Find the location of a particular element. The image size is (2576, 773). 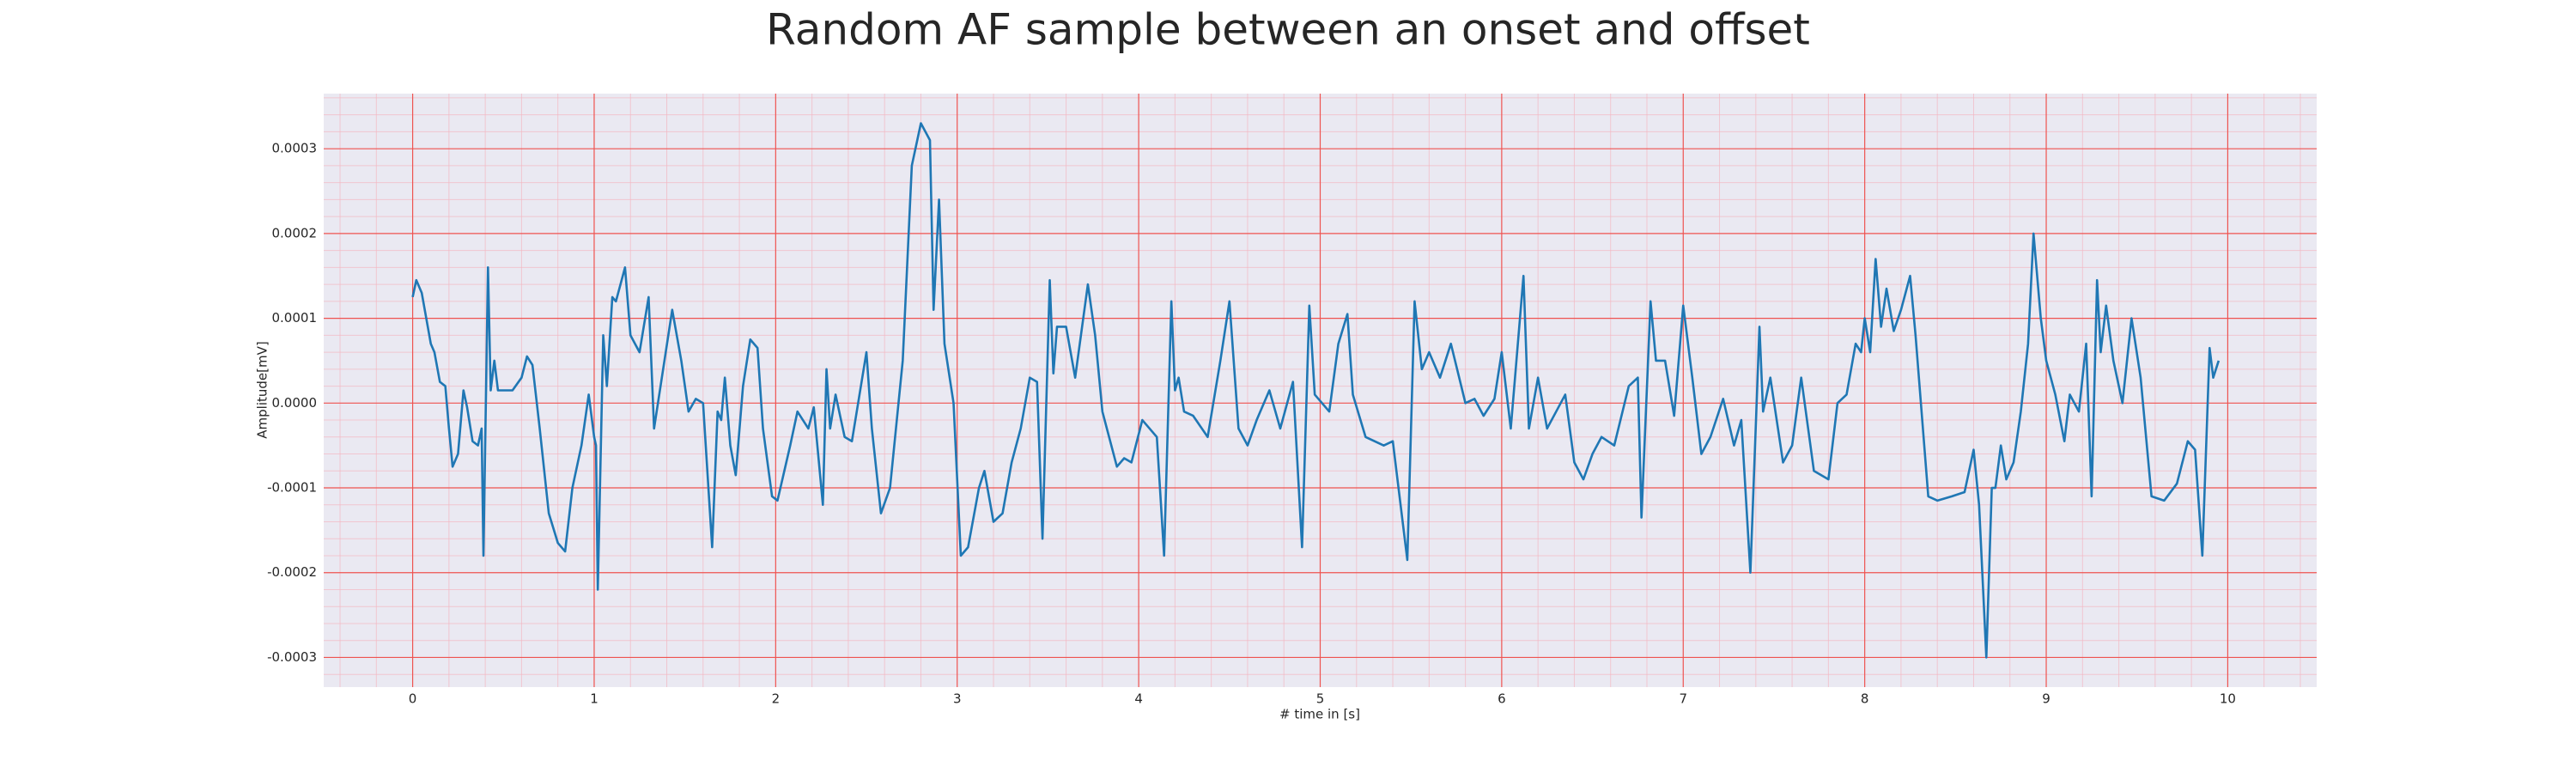

y-tick-label: -0.0001 is located at coordinates (292, 488).